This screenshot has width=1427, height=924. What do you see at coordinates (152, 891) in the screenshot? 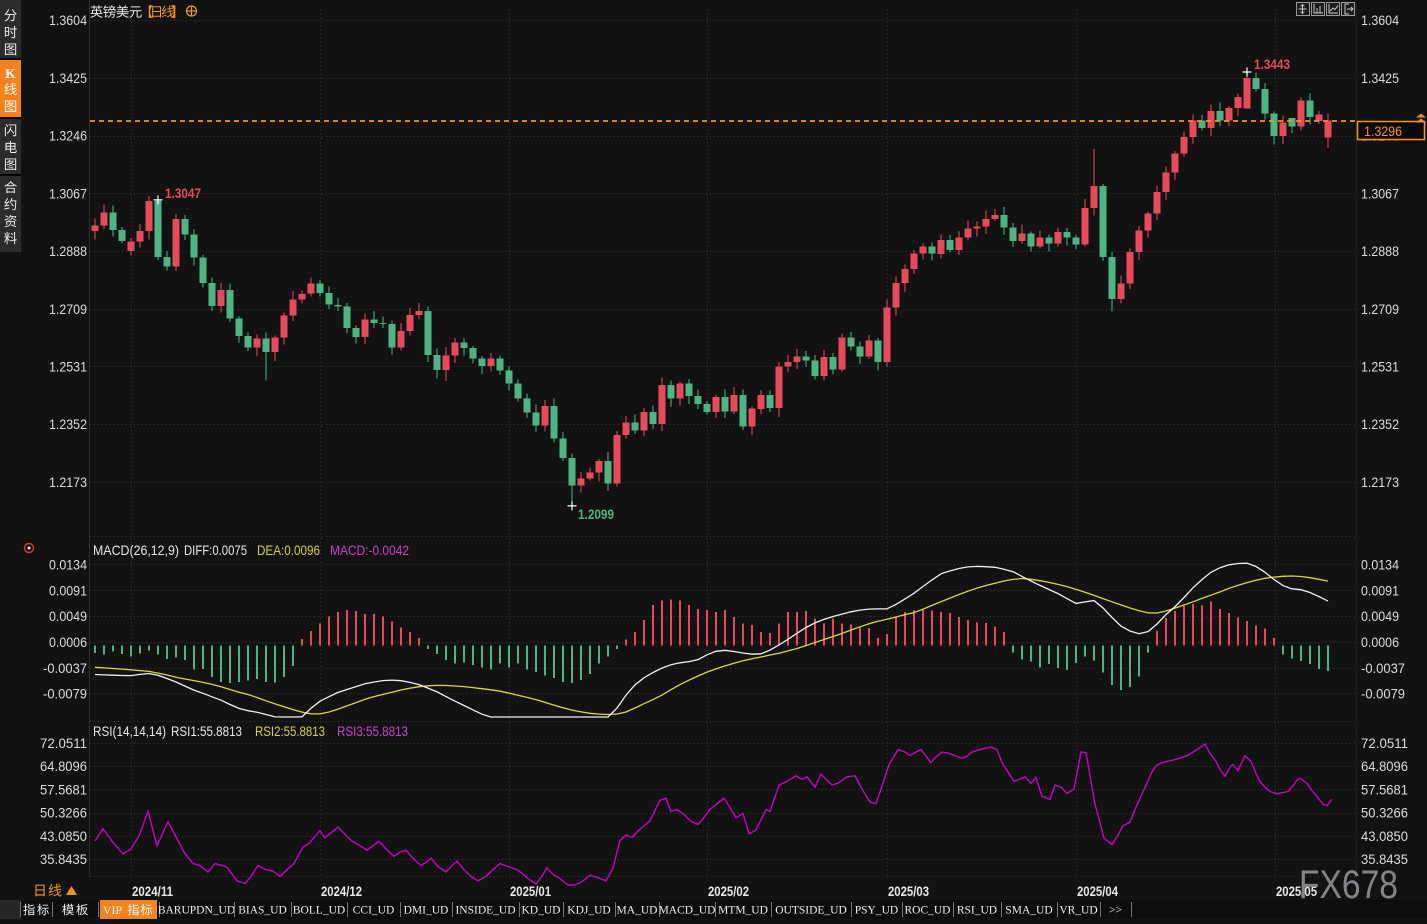
I see `svg-text: 2024/11` at bounding box center [152, 891].